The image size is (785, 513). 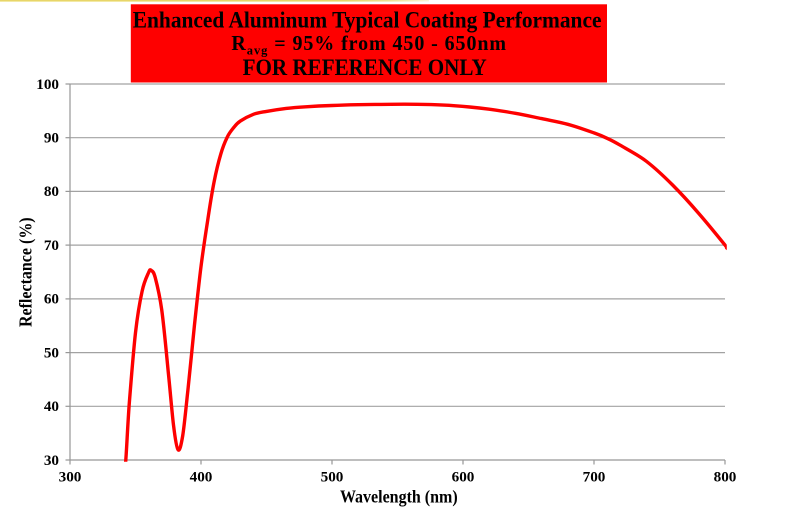 I want to click on svg-text: Reflectance (%), so click(x=25, y=272).